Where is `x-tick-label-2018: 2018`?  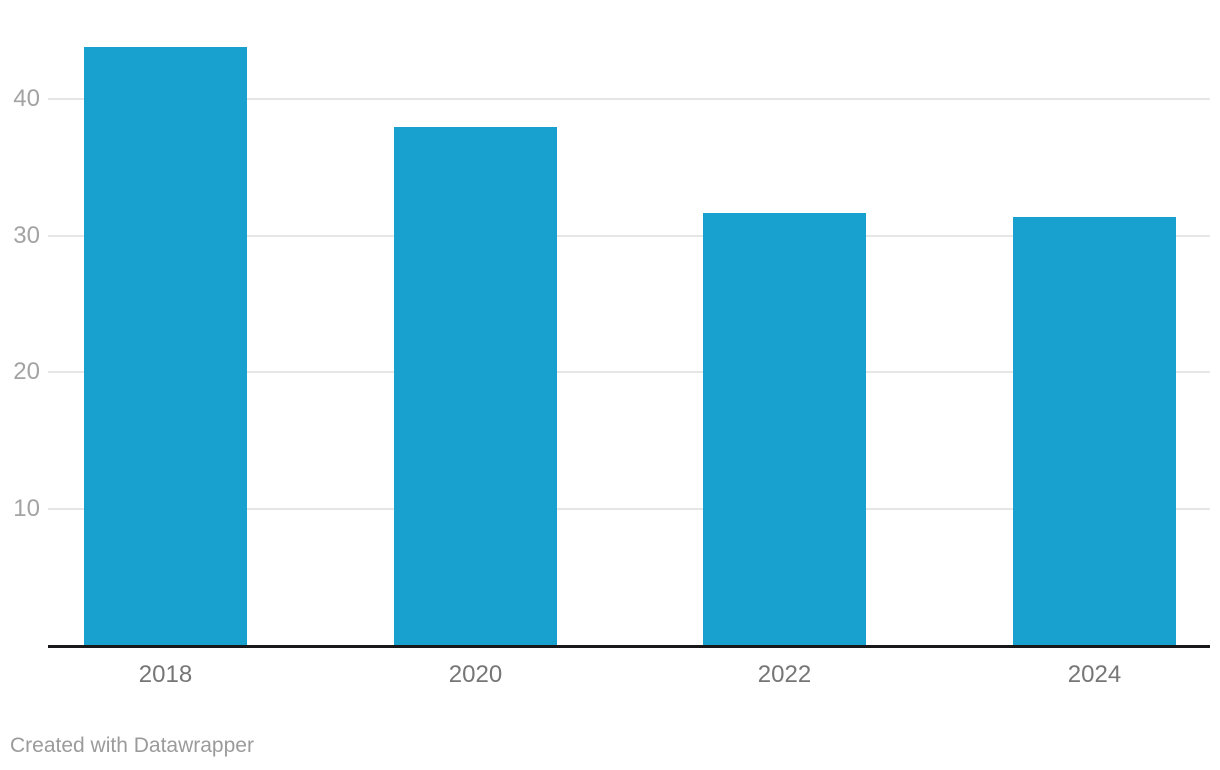
x-tick-label-2018: 2018 is located at coordinates (165, 674).